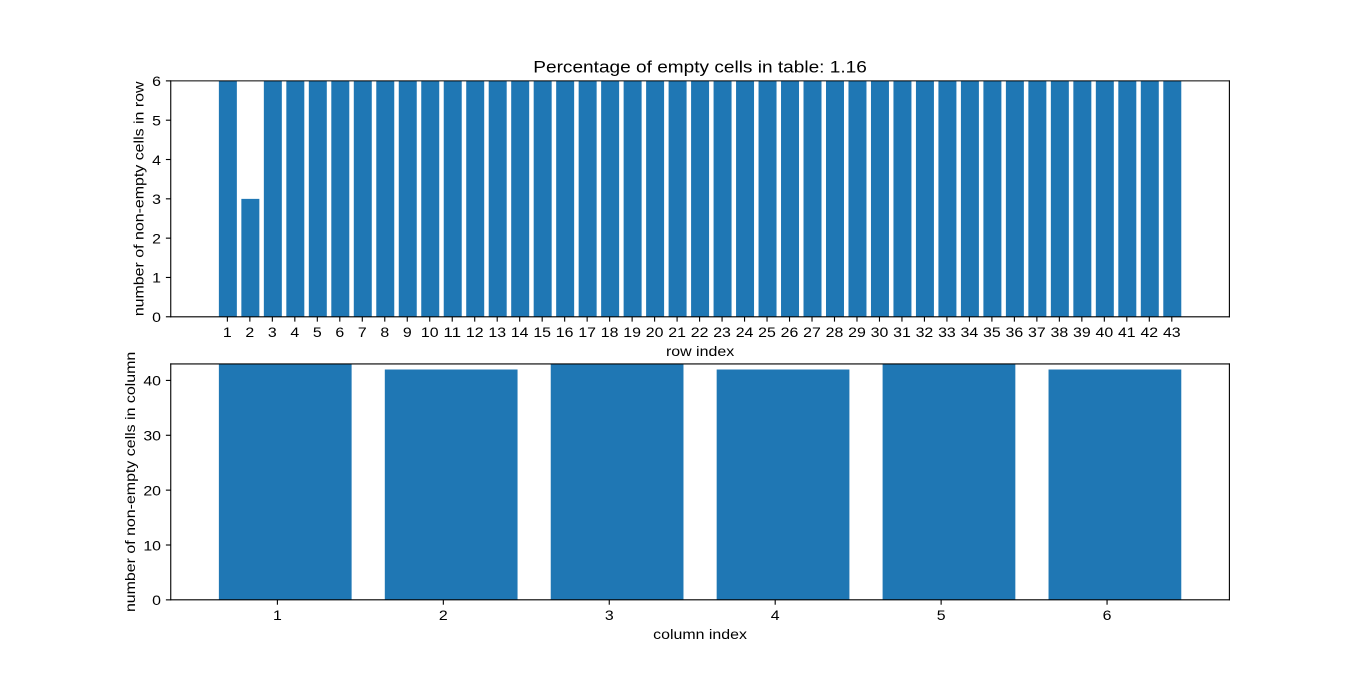 This screenshot has width=1366, height=674. Describe the element at coordinates (1082, 332) in the screenshot. I see `svg-text: 39` at that location.